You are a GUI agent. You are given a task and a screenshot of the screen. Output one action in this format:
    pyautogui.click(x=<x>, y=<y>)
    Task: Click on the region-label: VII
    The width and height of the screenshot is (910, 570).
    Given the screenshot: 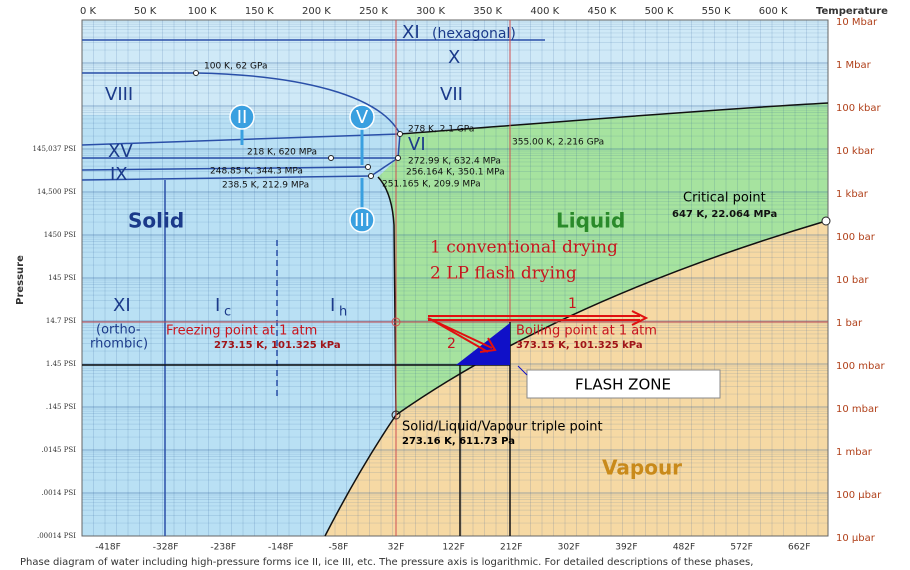 What is the action you would take?
    pyautogui.click(x=451, y=94)
    